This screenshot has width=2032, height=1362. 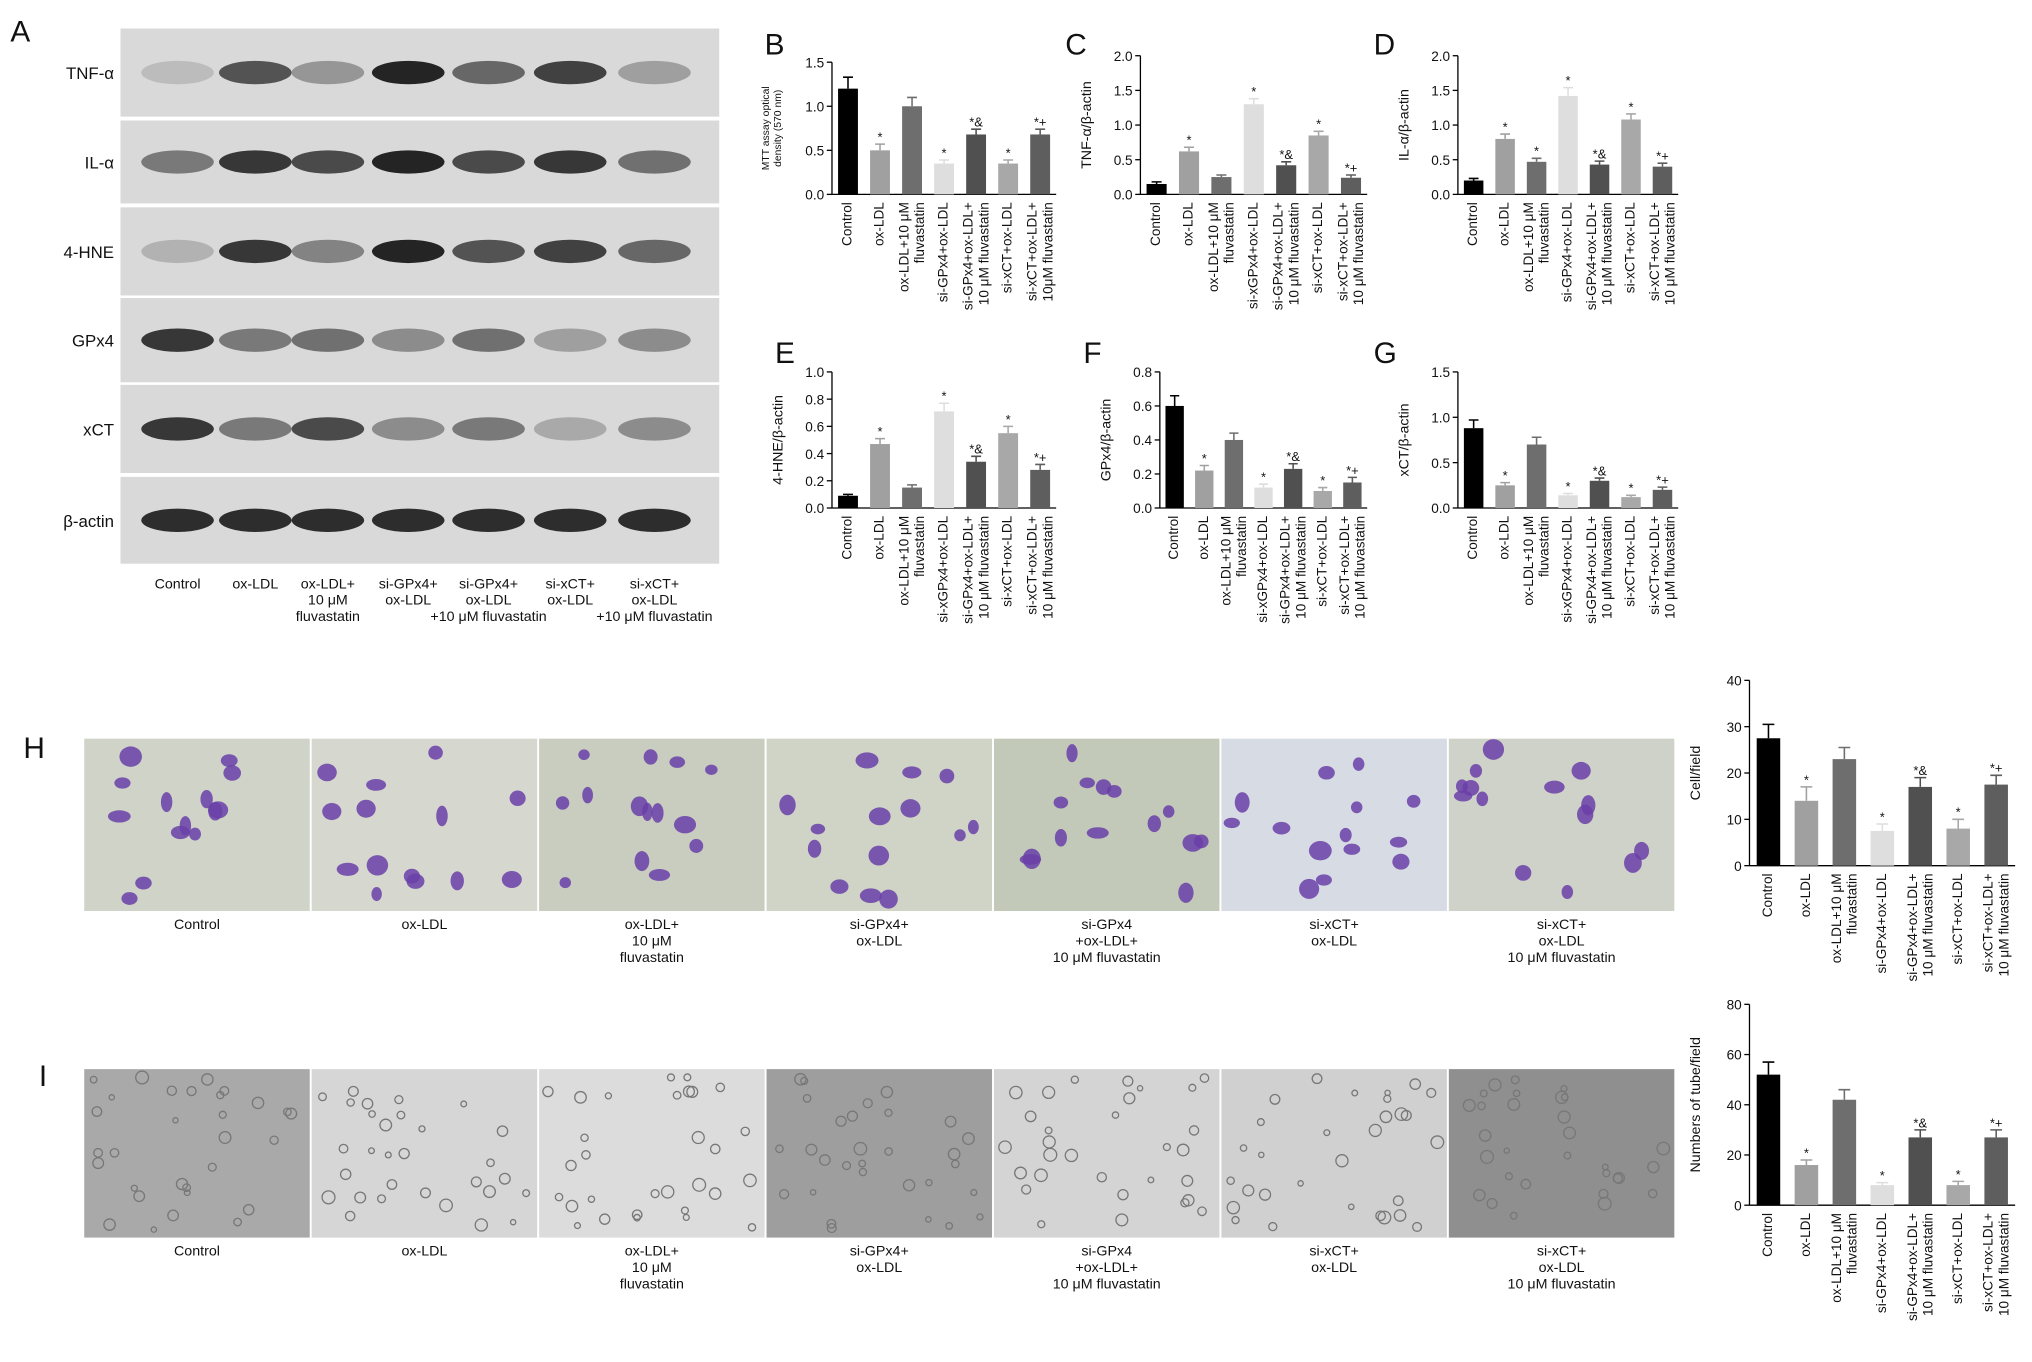 I want to click on blot-lane-label: si-GPx4+ ox-LDL, so click(x=408, y=592).